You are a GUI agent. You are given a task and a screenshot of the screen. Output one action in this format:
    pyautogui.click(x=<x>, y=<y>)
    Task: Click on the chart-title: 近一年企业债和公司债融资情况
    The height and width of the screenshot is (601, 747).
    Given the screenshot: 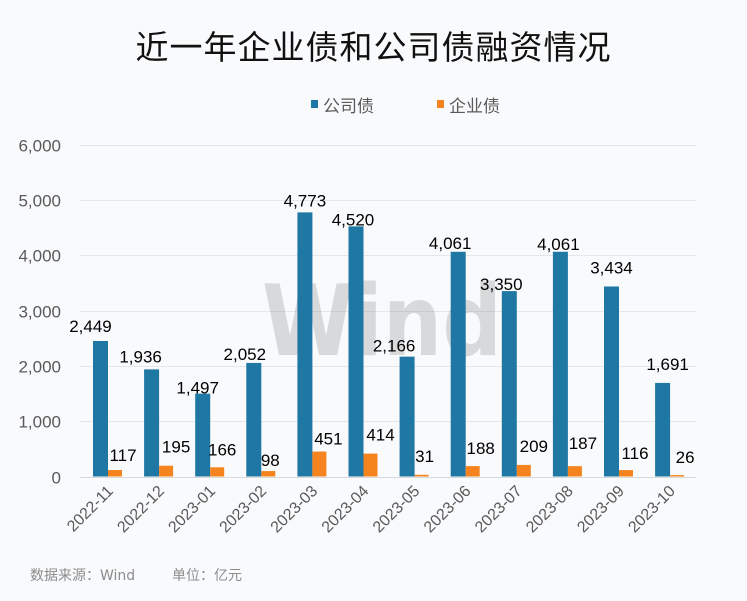 What is the action you would take?
    pyautogui.click(x=373, y=47)
    